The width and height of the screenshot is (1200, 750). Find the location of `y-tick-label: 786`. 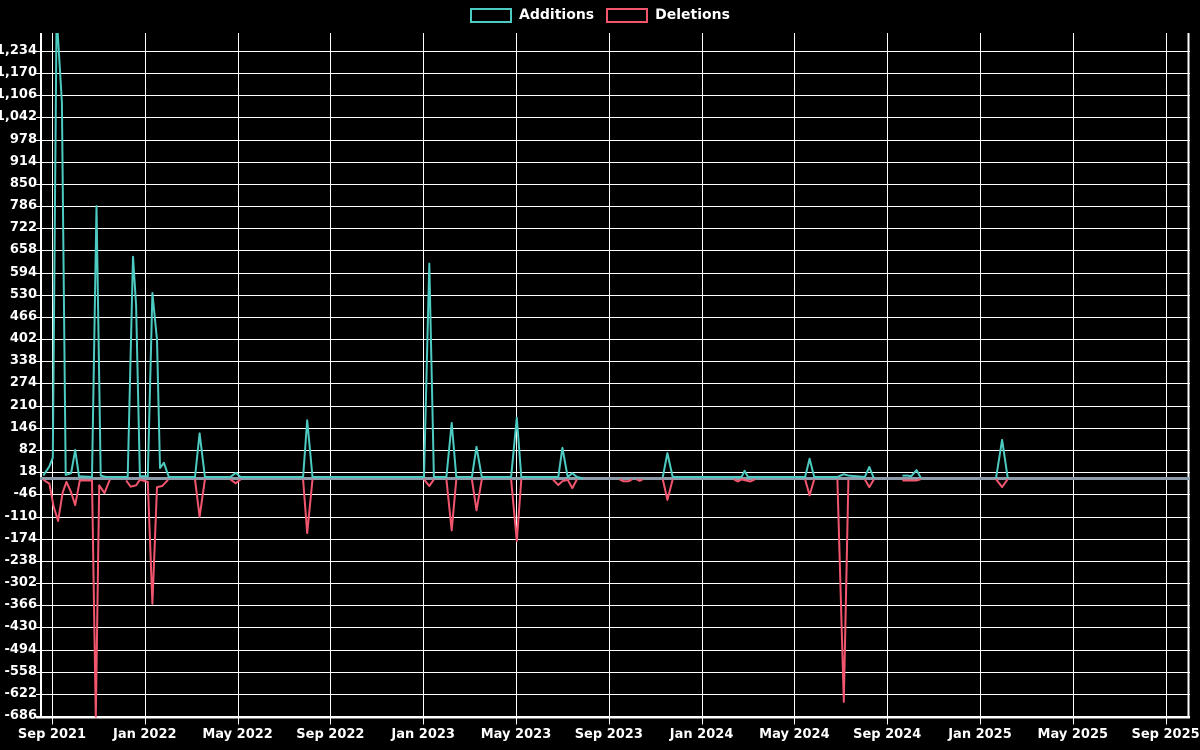

y-tick-label: 786 is located at coordinates (23, 206).